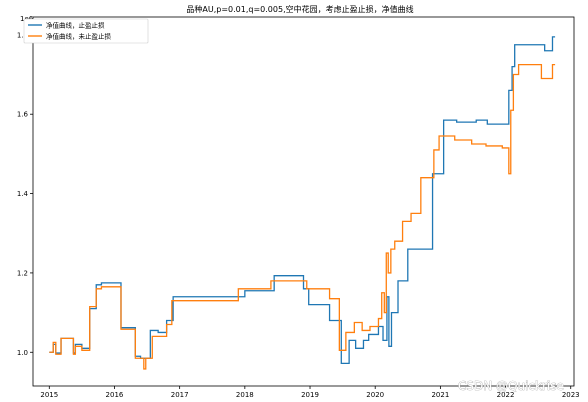 This screenshot has height=402, width=588. What do you see at coordinates (571, 395) in the screenshot?
I see `x-tick-label: 2023` at bounding box center [571, 395].